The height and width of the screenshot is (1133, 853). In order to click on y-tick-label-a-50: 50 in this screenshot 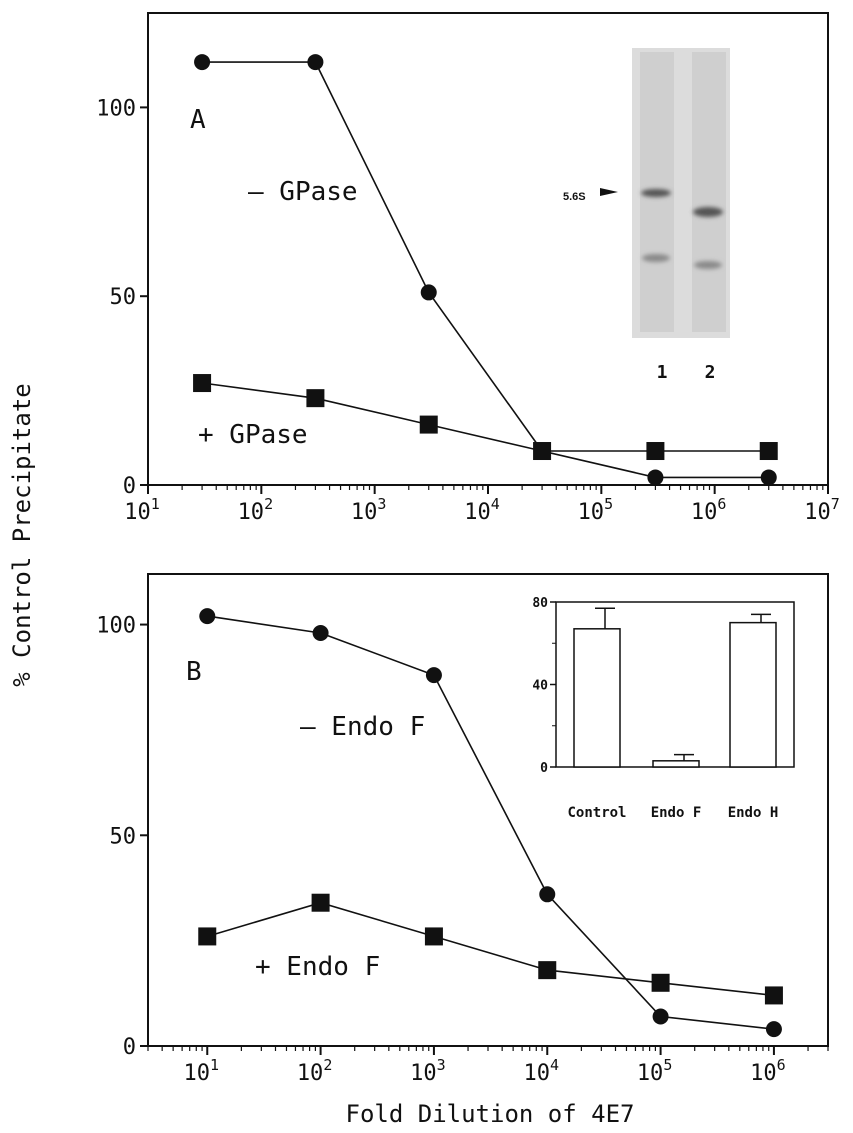, I will do `click(123, 297)`.